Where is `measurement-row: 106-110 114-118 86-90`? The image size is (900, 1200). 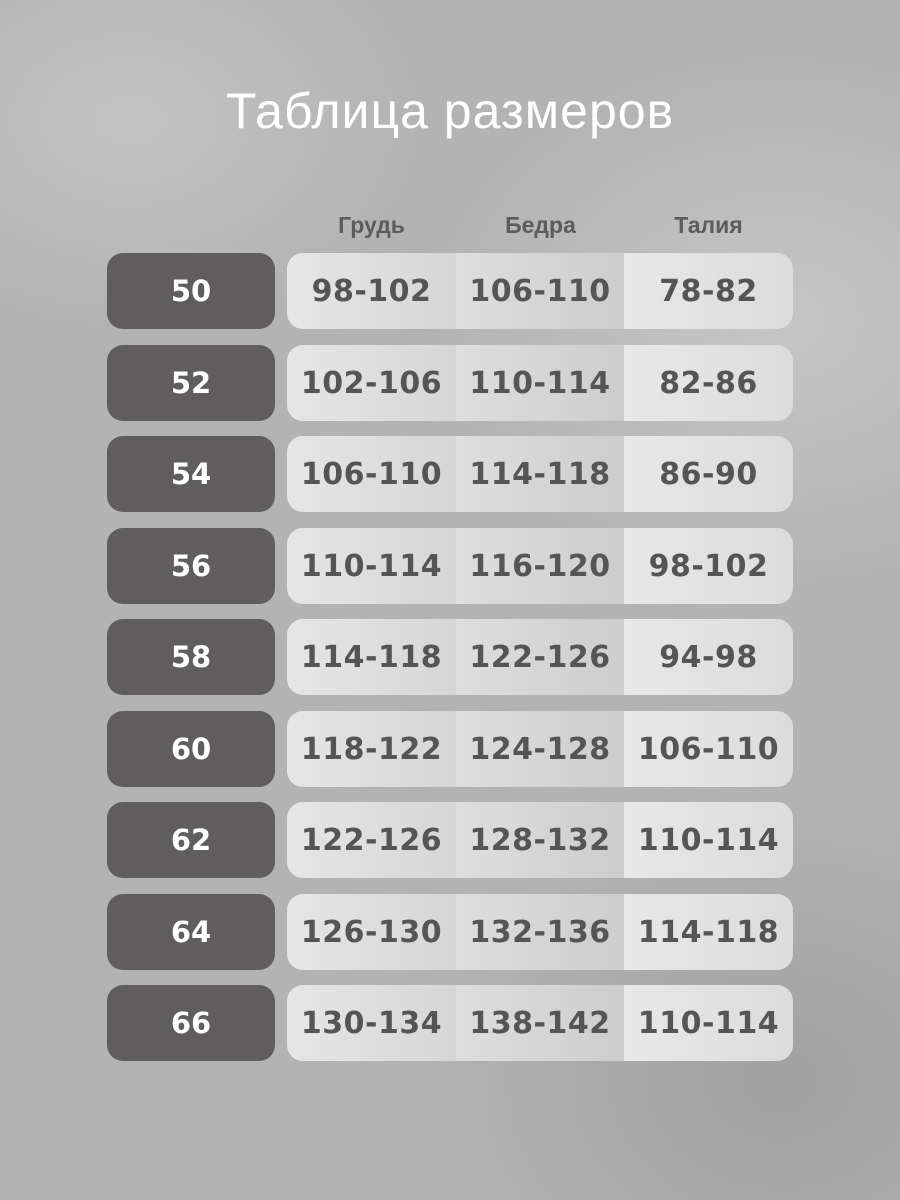
measurement-row: 106-110 114-118 86-90 is located at coordinates (540, 474).